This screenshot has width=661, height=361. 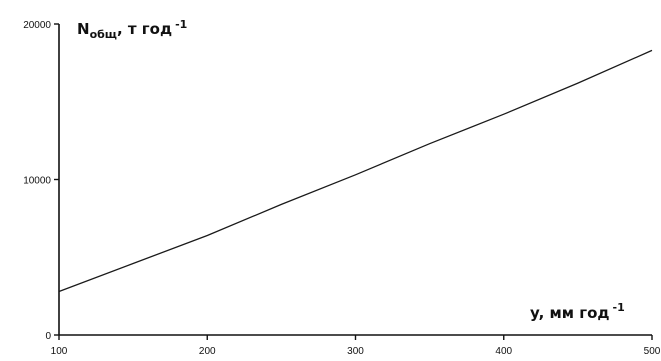 I want to click on y-axis-title-main: N, so click(x=83, y=29).